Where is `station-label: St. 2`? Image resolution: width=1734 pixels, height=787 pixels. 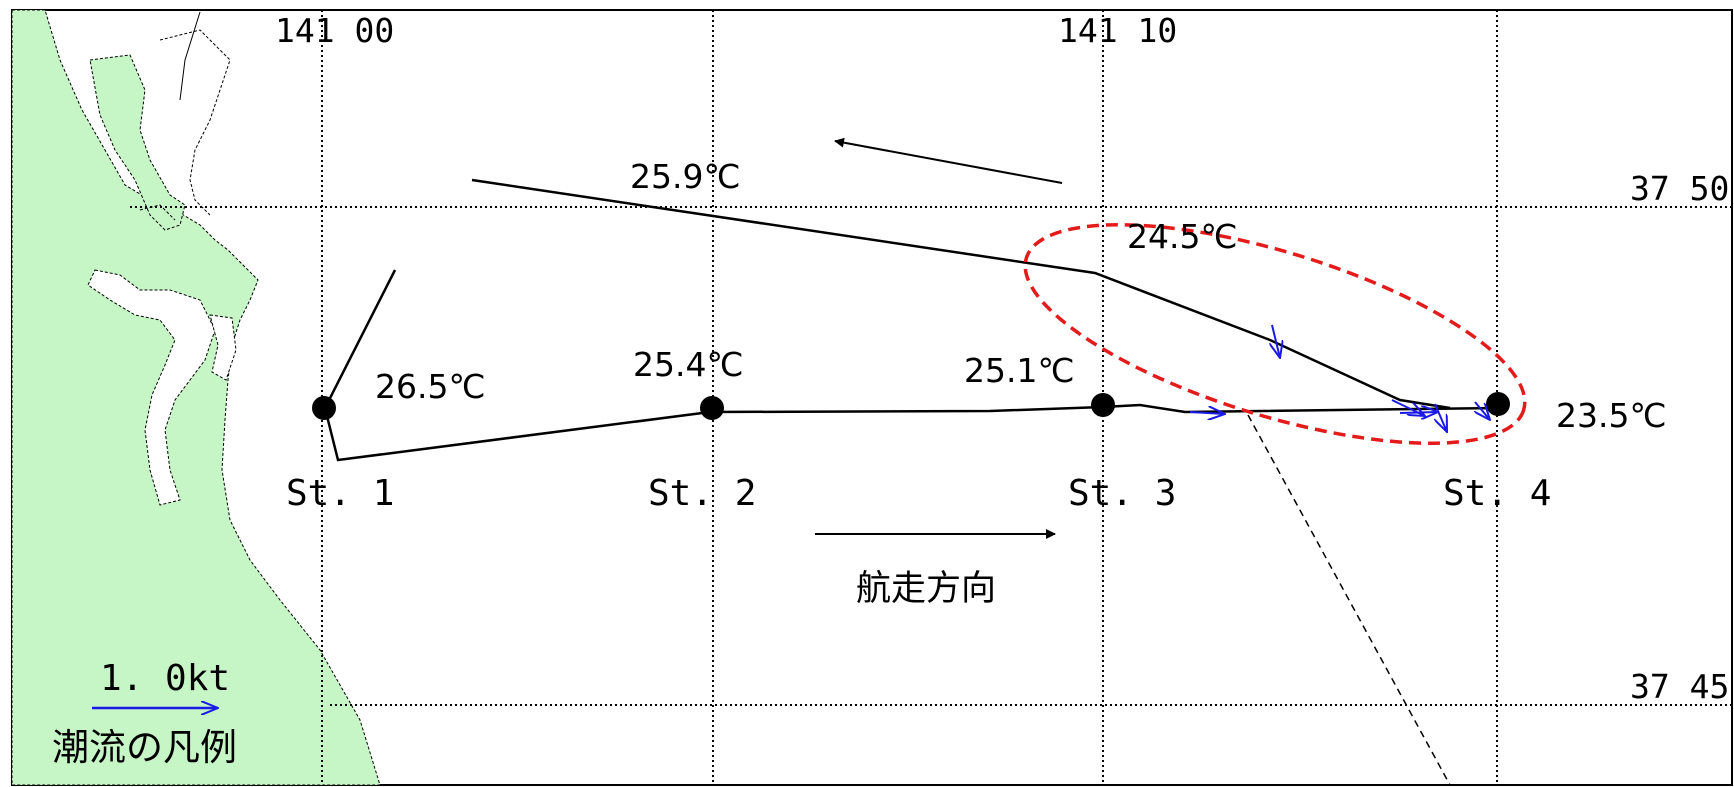 station-label: St. 2 is located at coordinates (702, 493).